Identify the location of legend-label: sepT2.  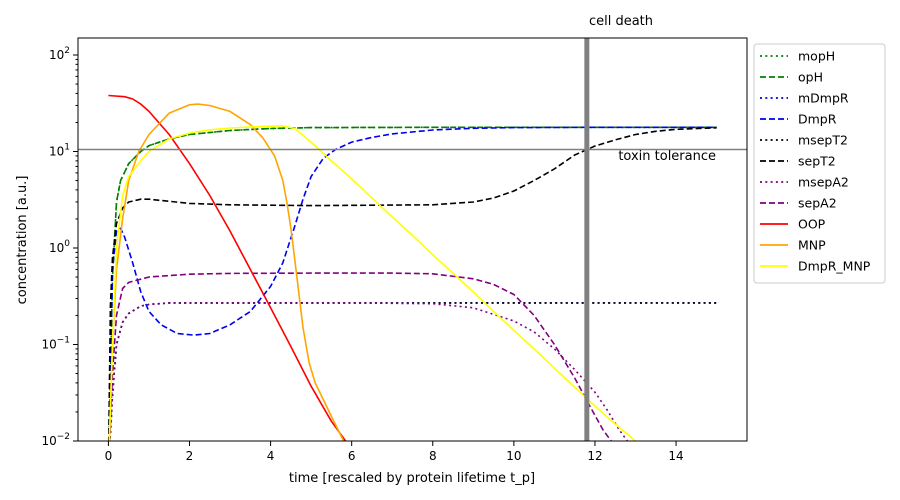
(817, 161).